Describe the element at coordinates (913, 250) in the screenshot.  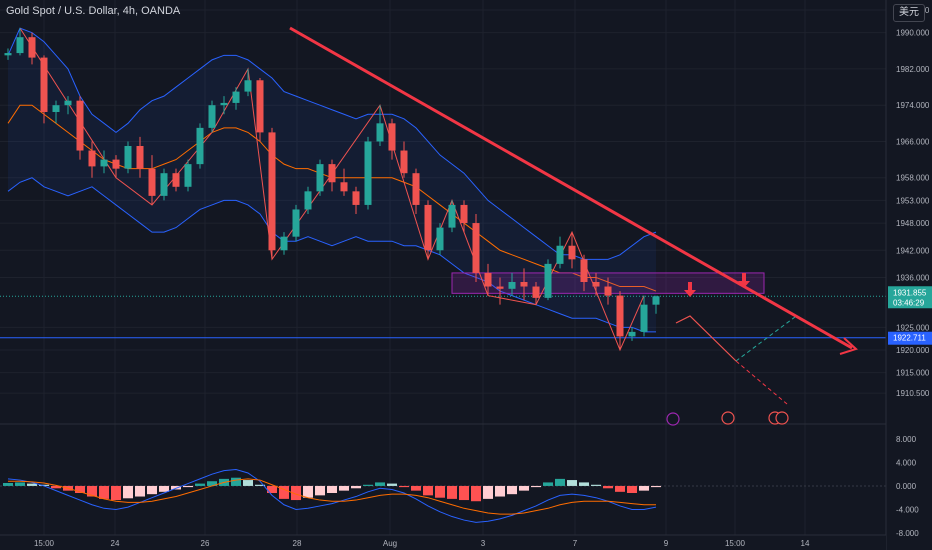
I see `price-tick-label: 1942.000` at that location.